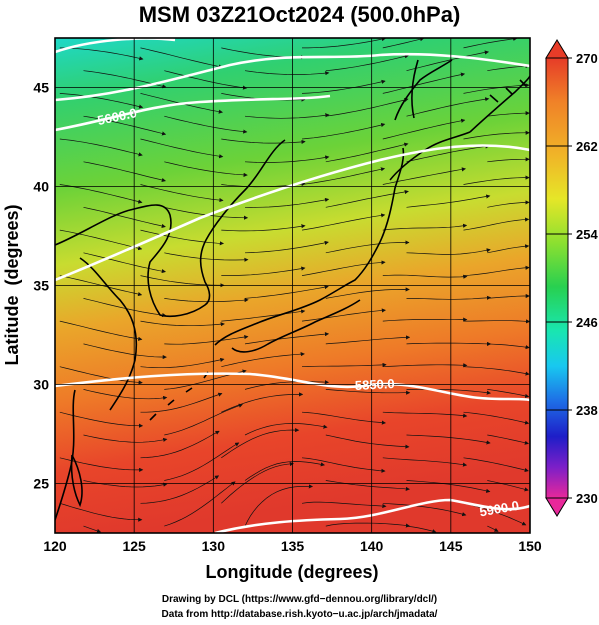  What do you see at coordinates (375, 384) in the screenshot?
I see `contour-label: 5850.0` at bounding box center [375, 384].